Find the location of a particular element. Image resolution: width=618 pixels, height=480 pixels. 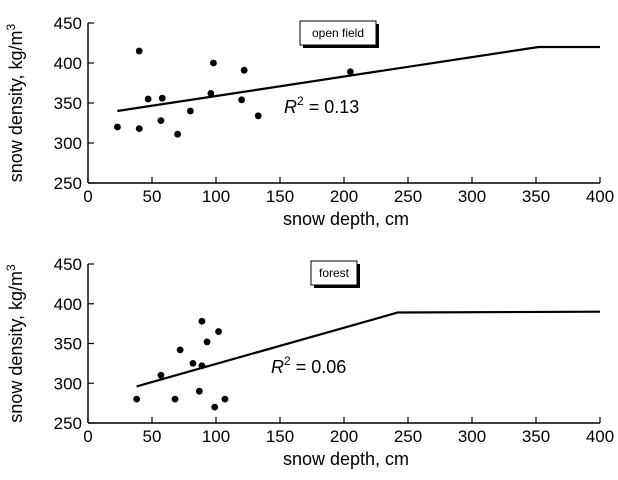

r-squared-annotation: R2 = 0.06 is located at coordinates (308, 365).